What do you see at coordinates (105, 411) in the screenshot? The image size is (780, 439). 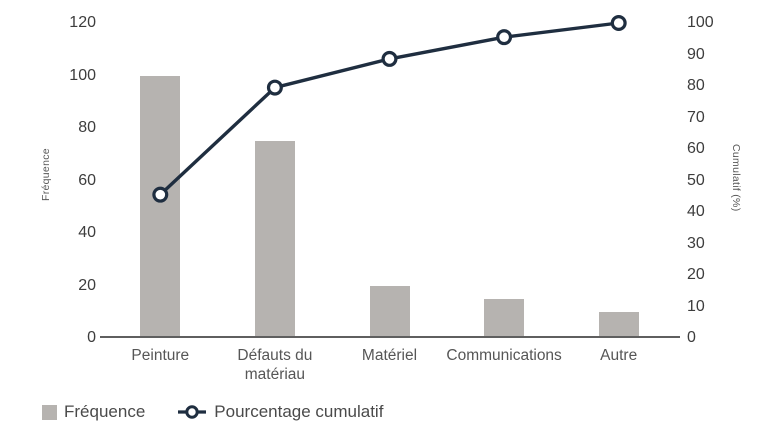 I see `legend-label-frequence: Fréquence` at bounding box center [105, 411].